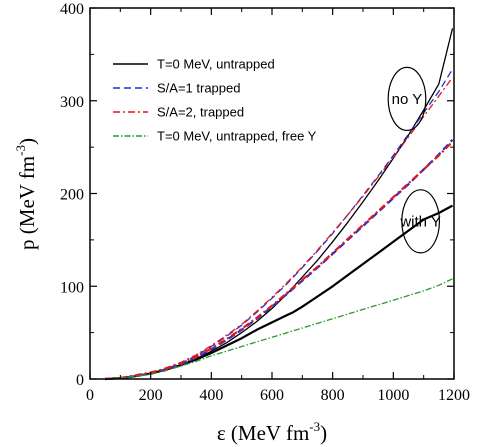  I want to click on legend-label: S/A=1 trapped, so click(198, 88).